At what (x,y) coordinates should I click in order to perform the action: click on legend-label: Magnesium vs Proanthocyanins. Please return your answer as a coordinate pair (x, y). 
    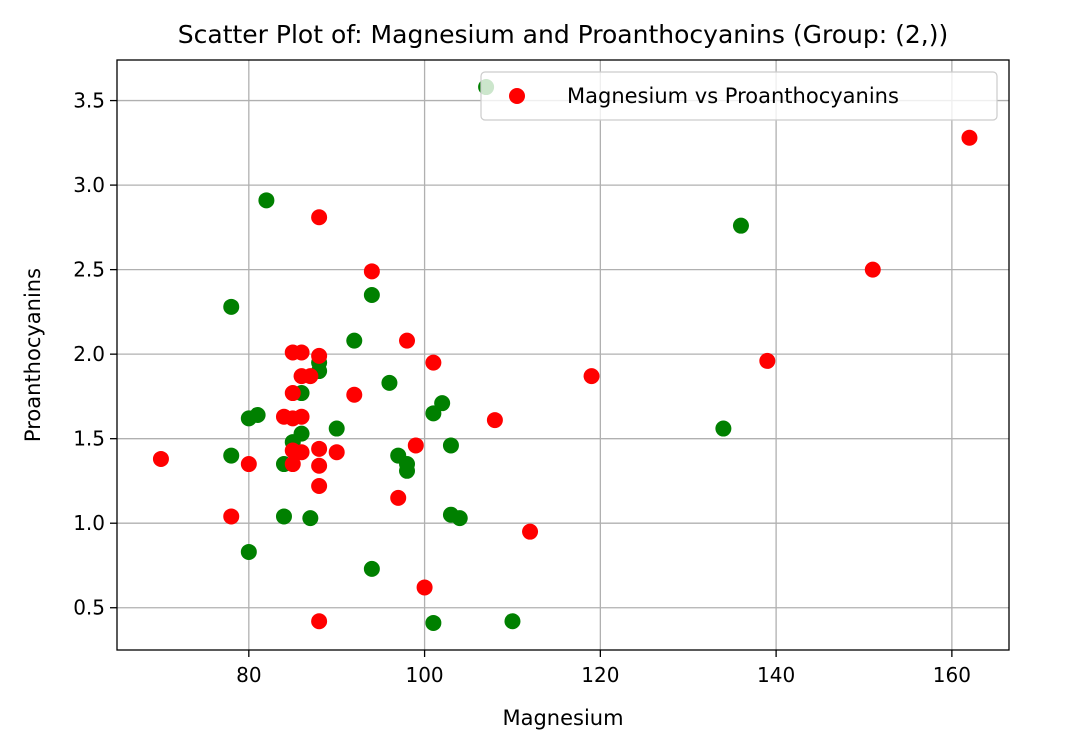
    Looking at the image, I should click on (733, 96).